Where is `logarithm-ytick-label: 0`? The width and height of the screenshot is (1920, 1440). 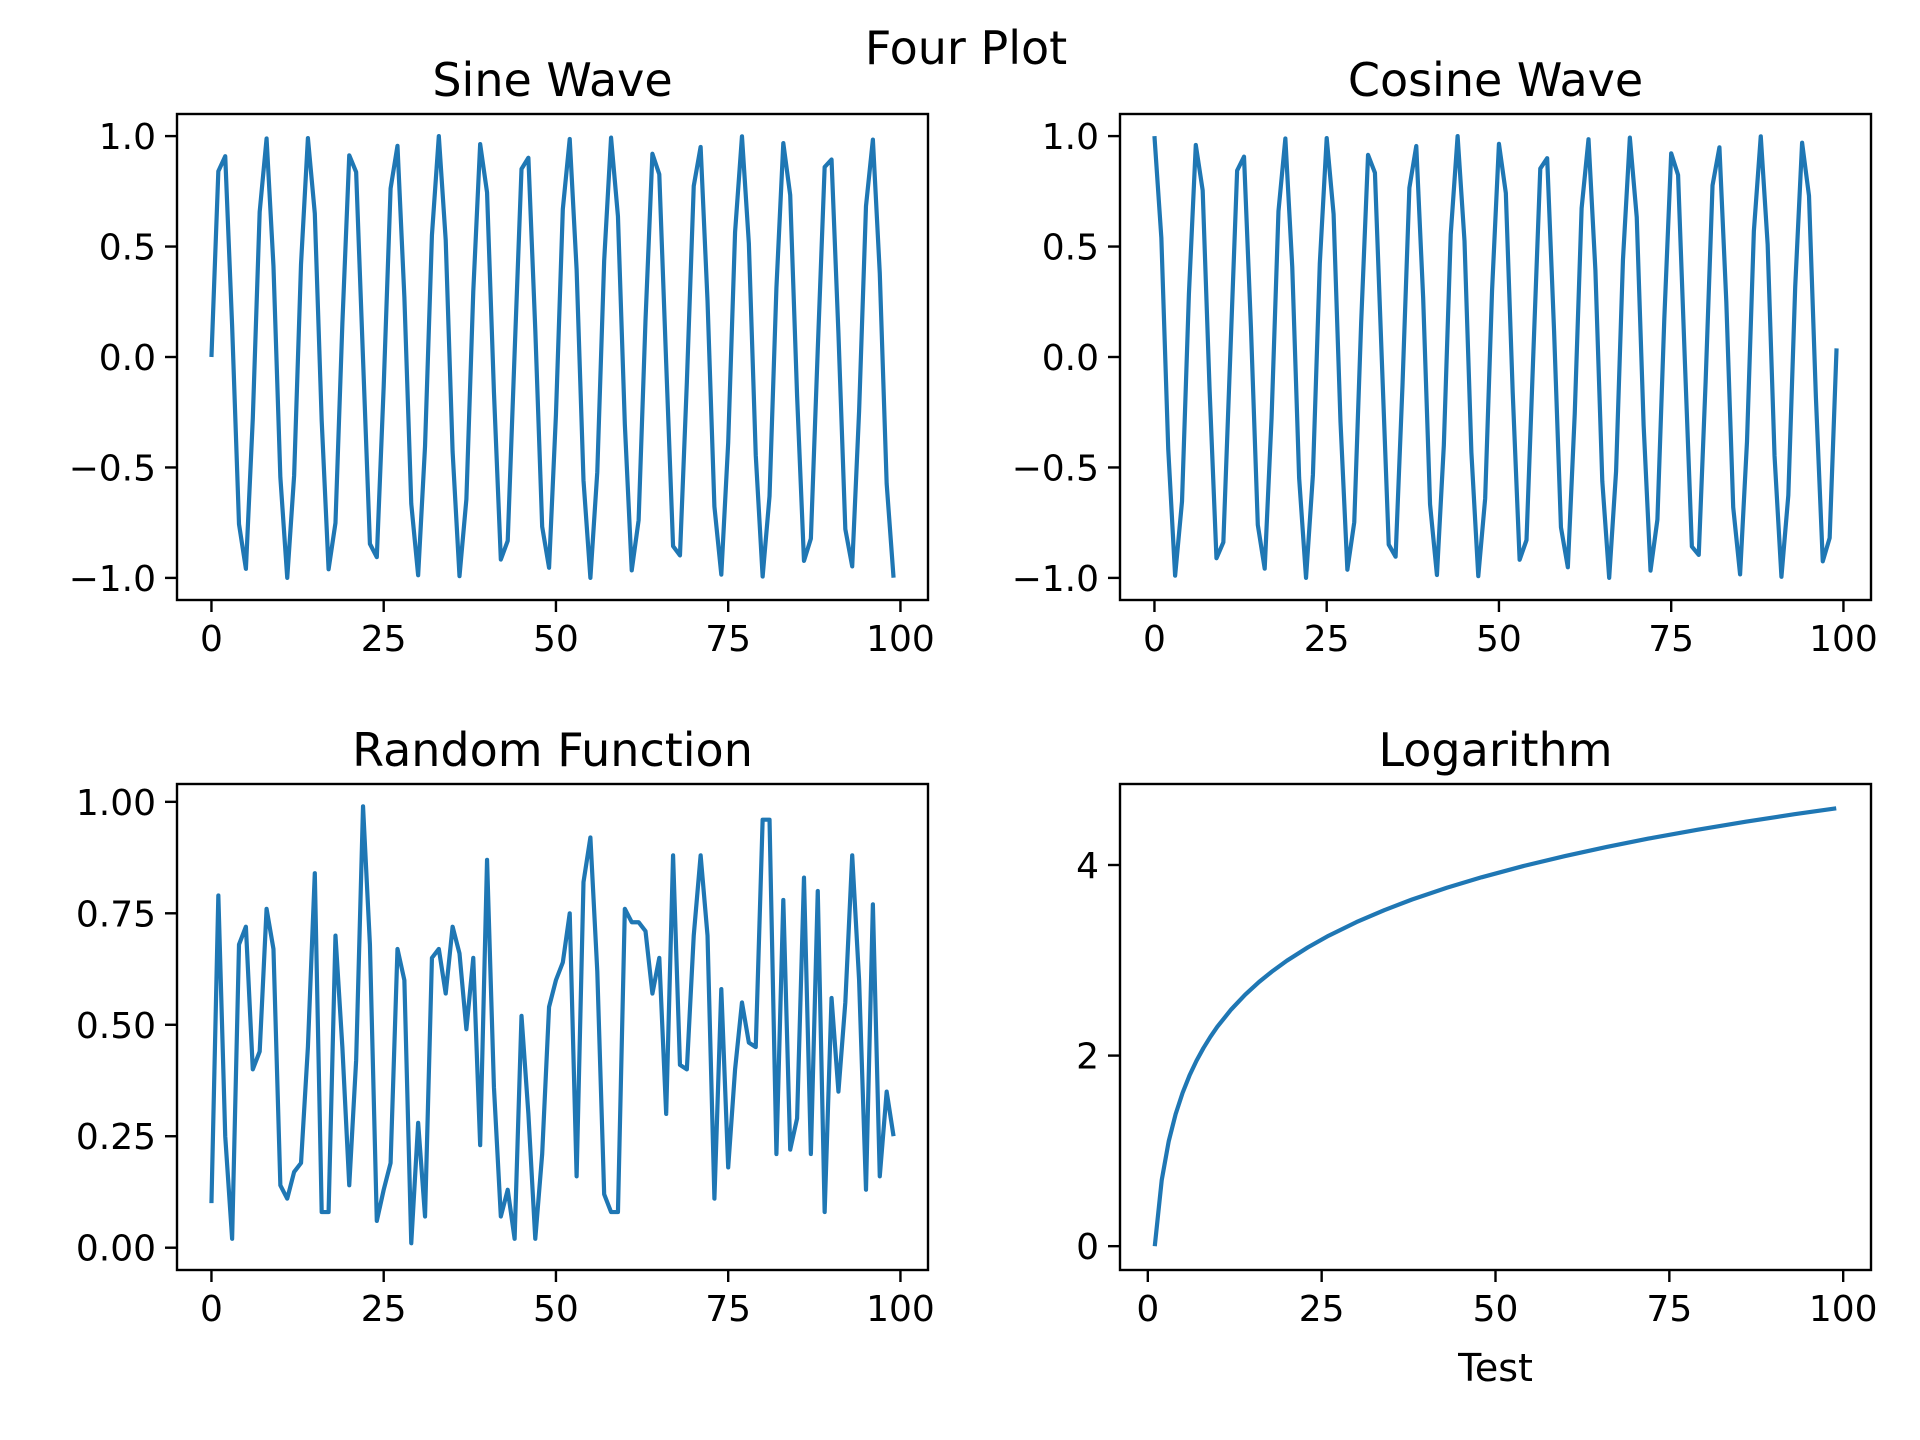
logarithm-ytick-label: 0 is located at coordinates (1087, 1247).